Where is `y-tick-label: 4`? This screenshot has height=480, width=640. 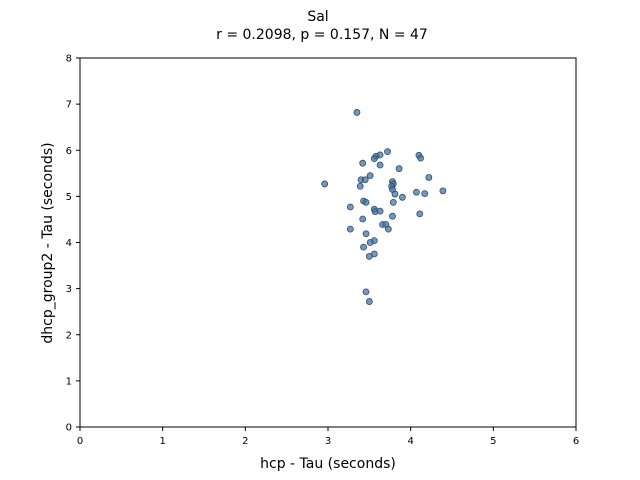 y-tick-label: 4 is located at coordinates (69, 243).